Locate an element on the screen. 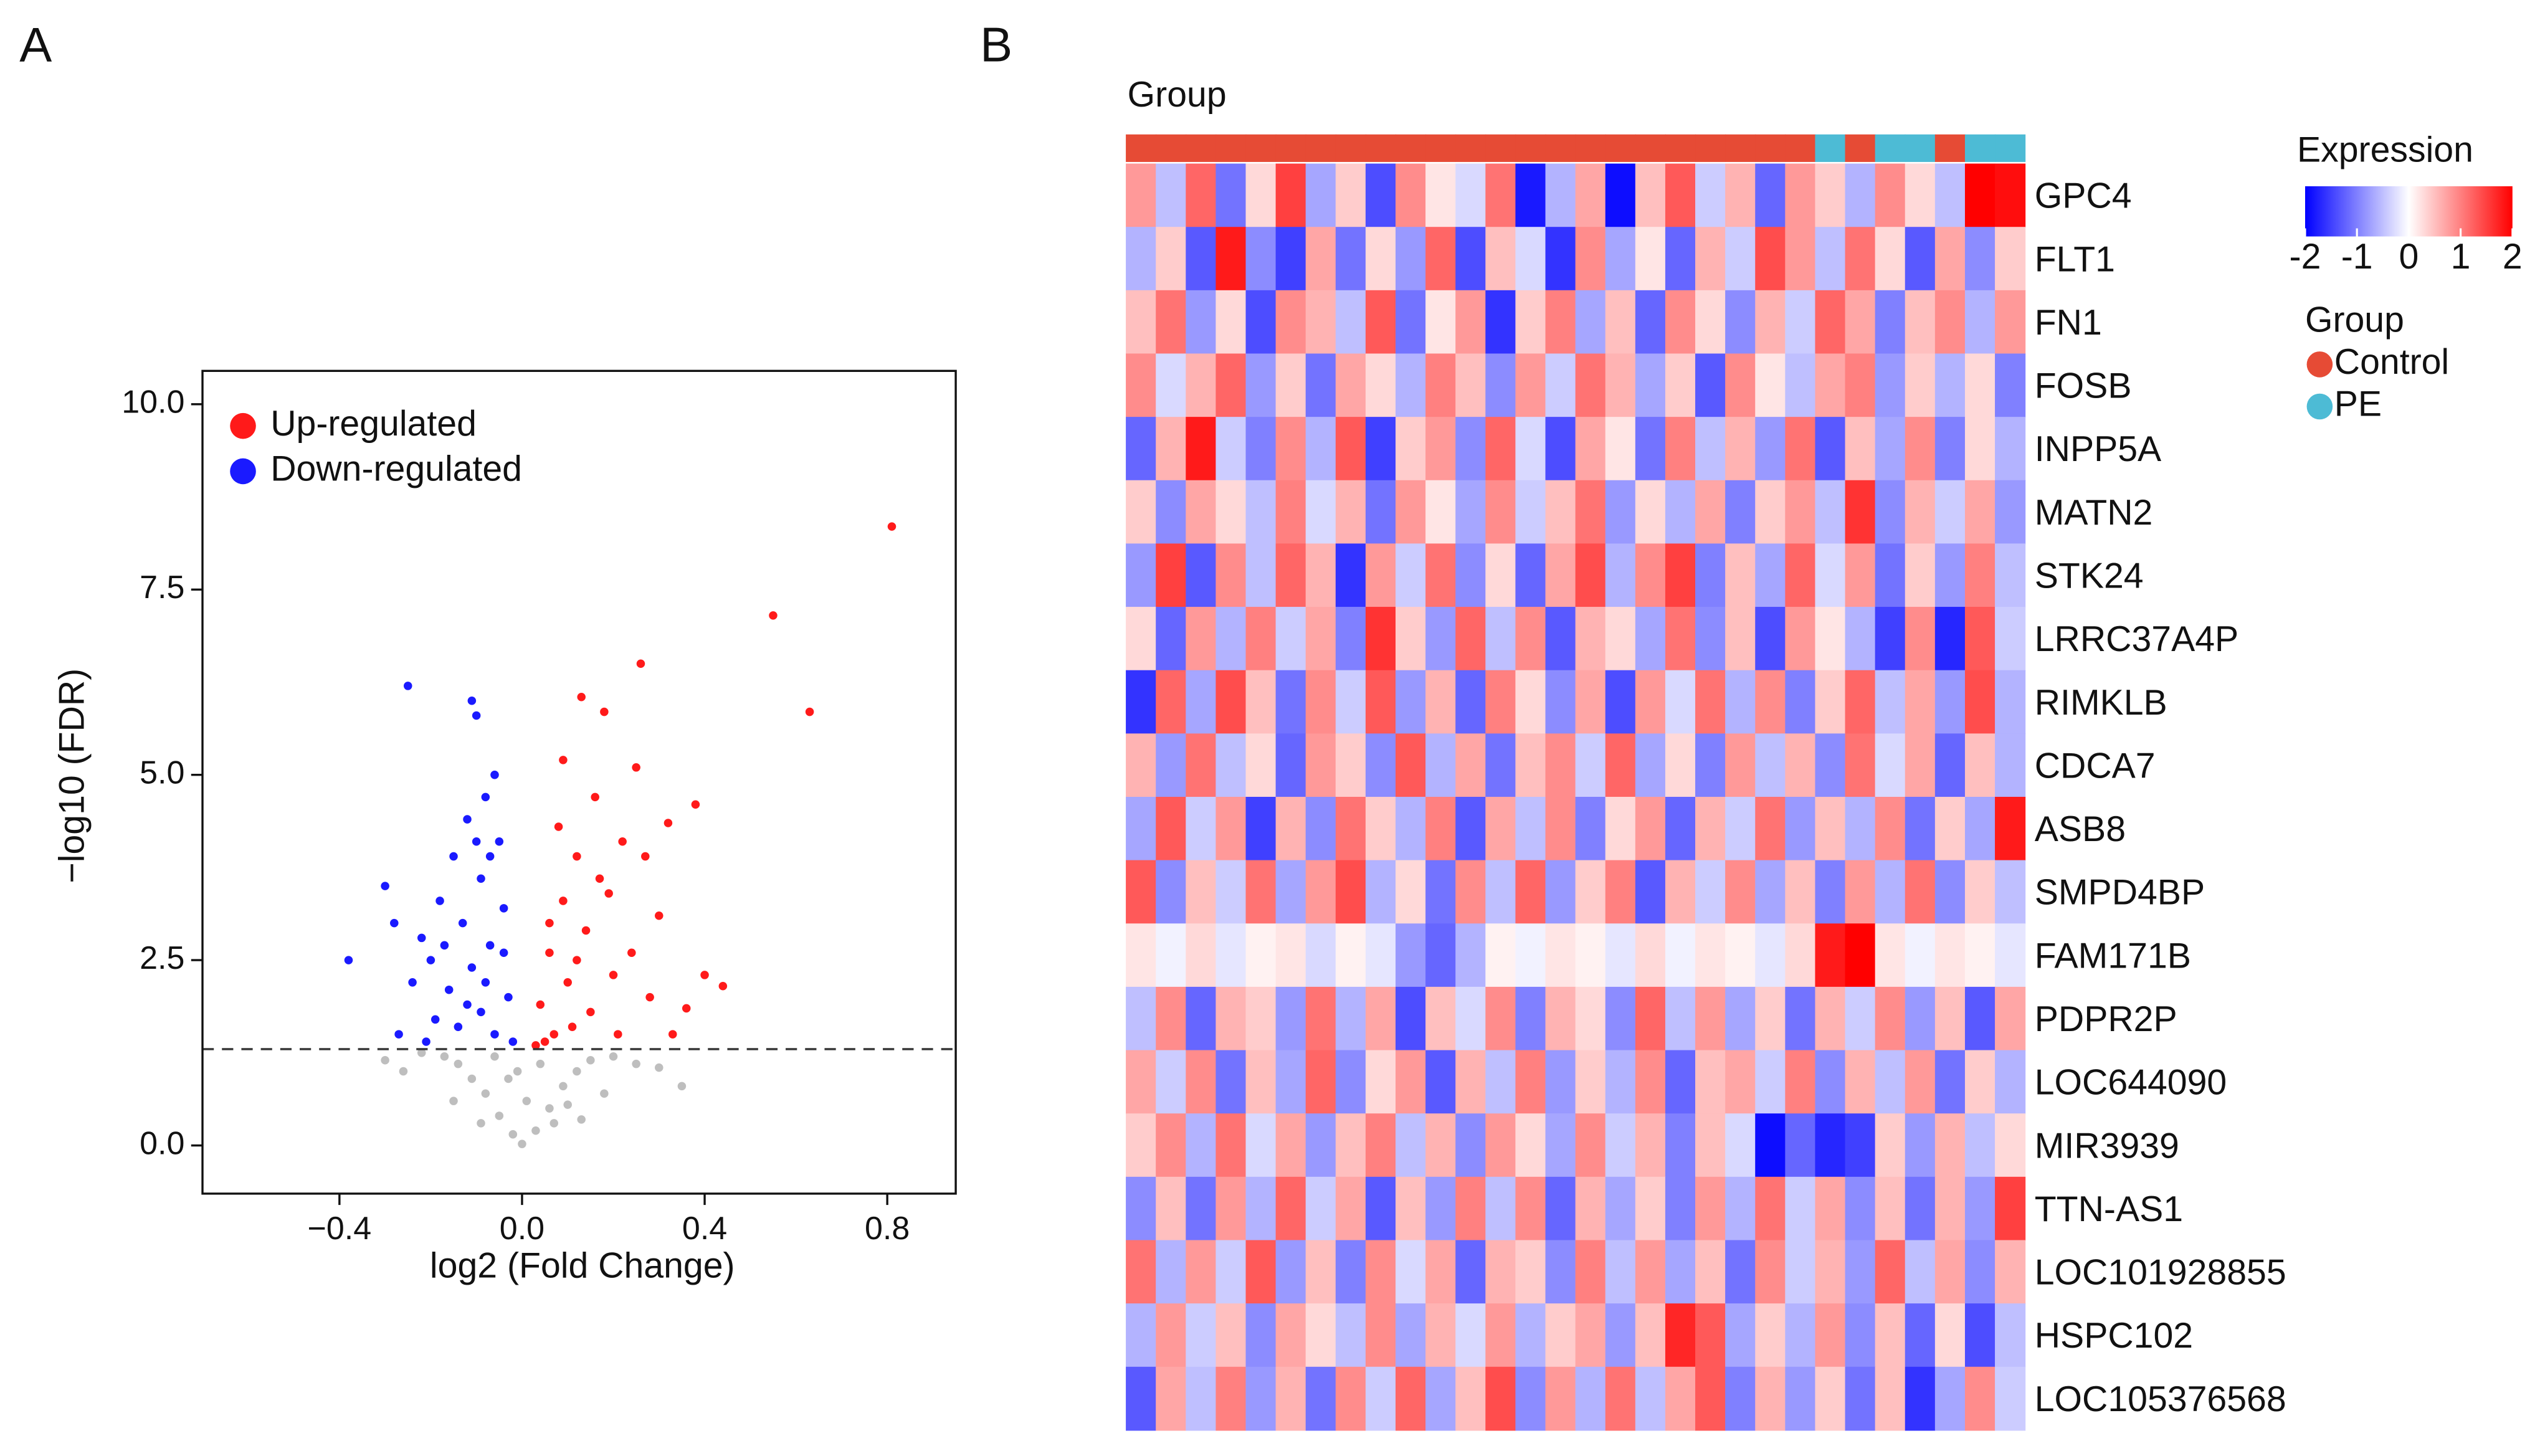 This screenshot has width=2540, height=1456. colorbar-tick-label: -1 is located at coordinates (2357, 257).